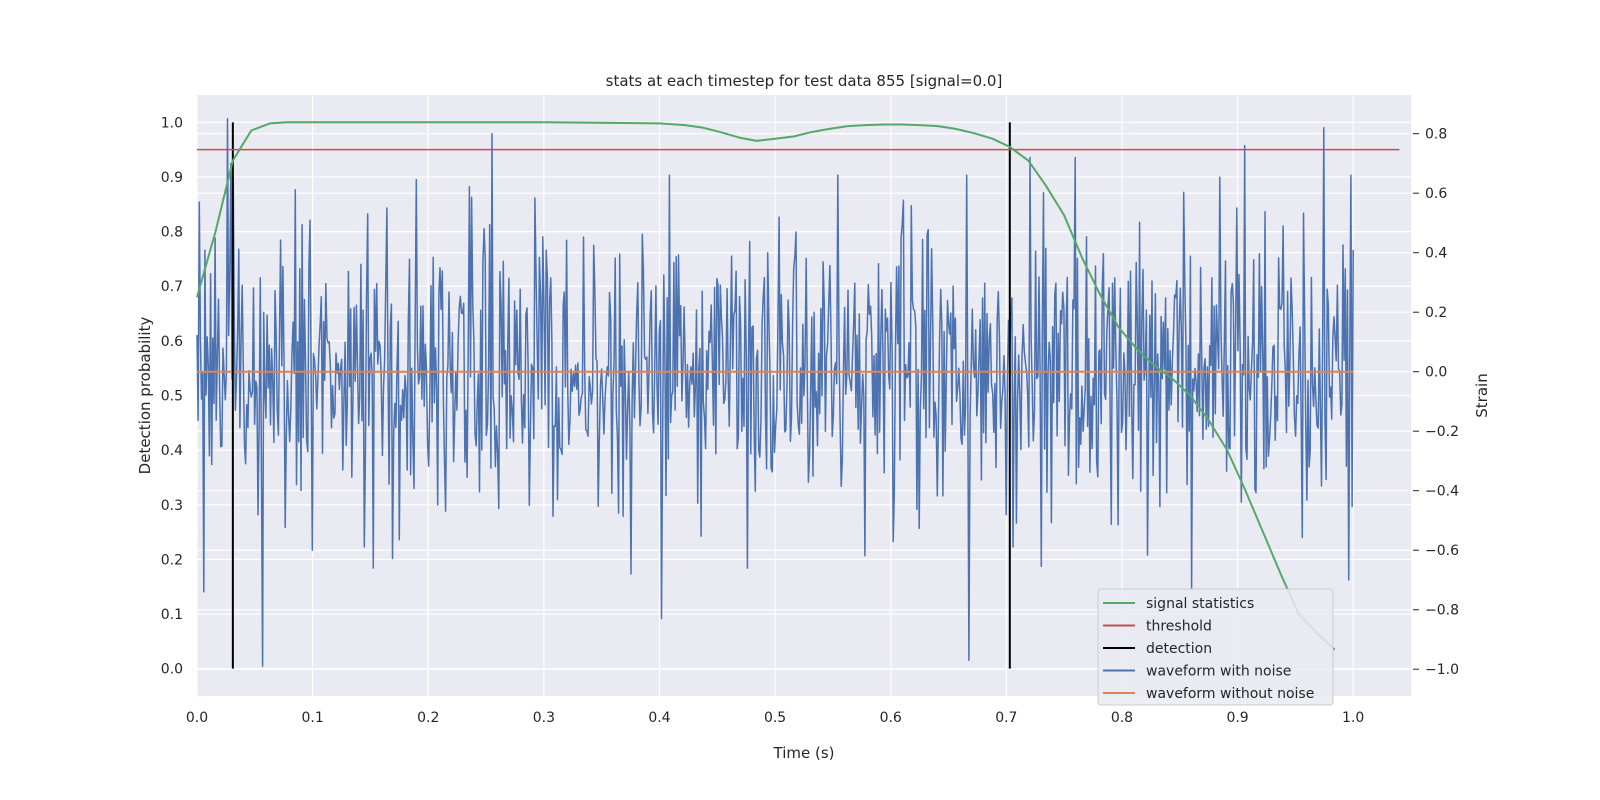  Describe the element at coordinates (172, 615) in the screenshot. I see `y-tick-label: 0.1` at that location.